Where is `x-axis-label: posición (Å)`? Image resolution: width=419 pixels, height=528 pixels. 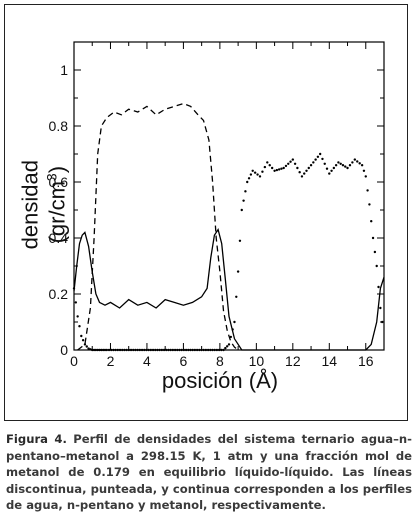 x-axis-label: posición (Å) is located at coordinates (220, 380).